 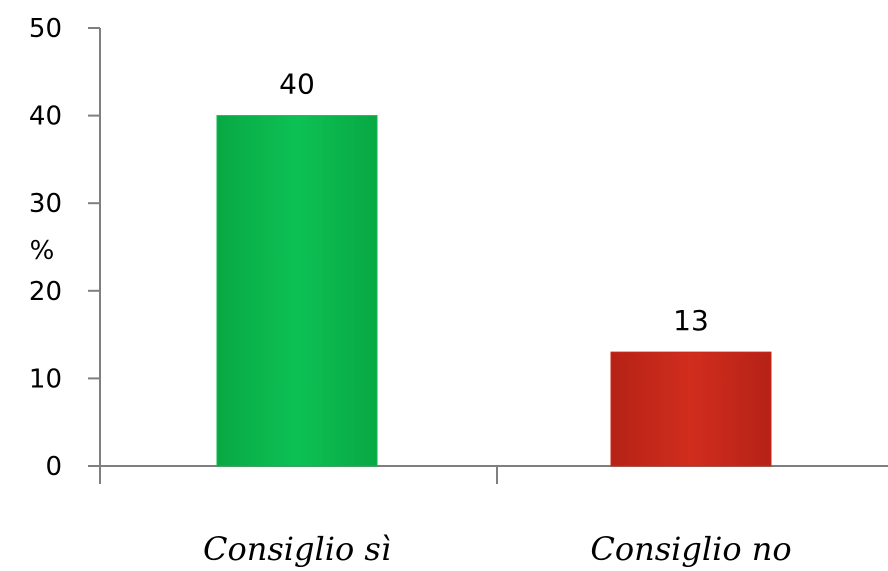 What do you see at coordinates (42, 251) in the screenshot?
I see `y-axis-title: %` at bounding box center [42, 251].